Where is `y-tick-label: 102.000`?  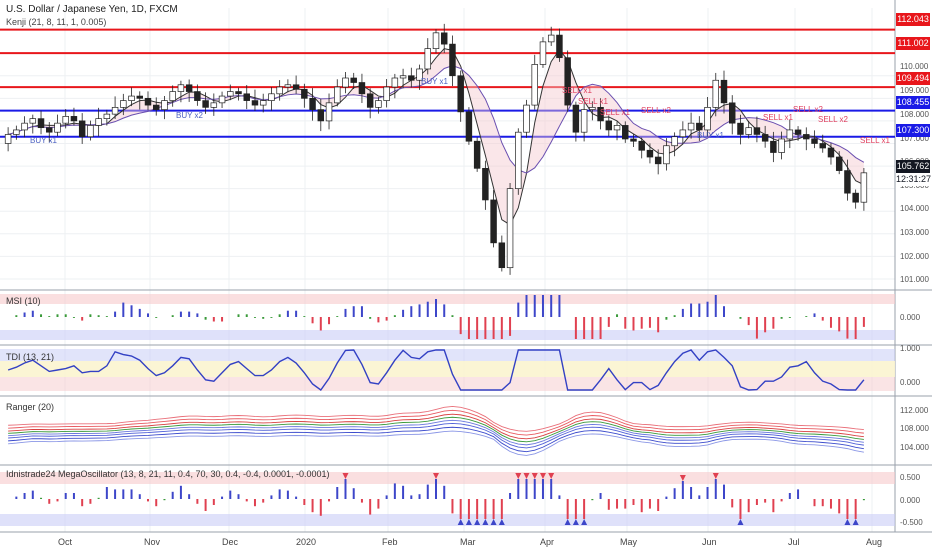 y-tick-label: 102.000 is located at coordinates (914, 256).